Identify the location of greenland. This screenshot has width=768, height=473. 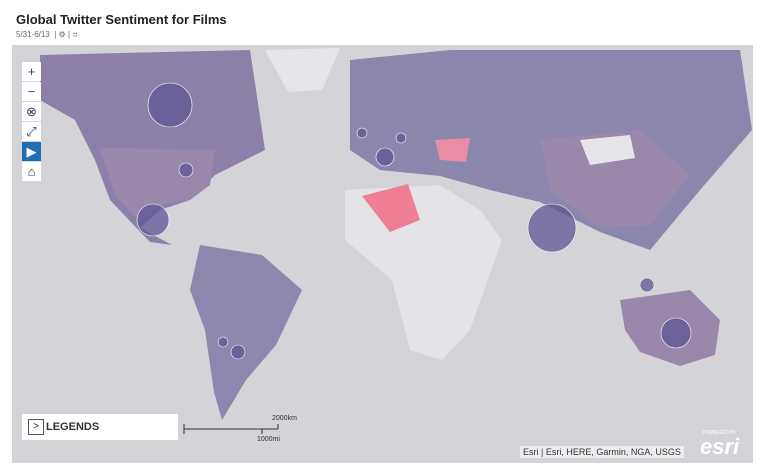
(302, 70).